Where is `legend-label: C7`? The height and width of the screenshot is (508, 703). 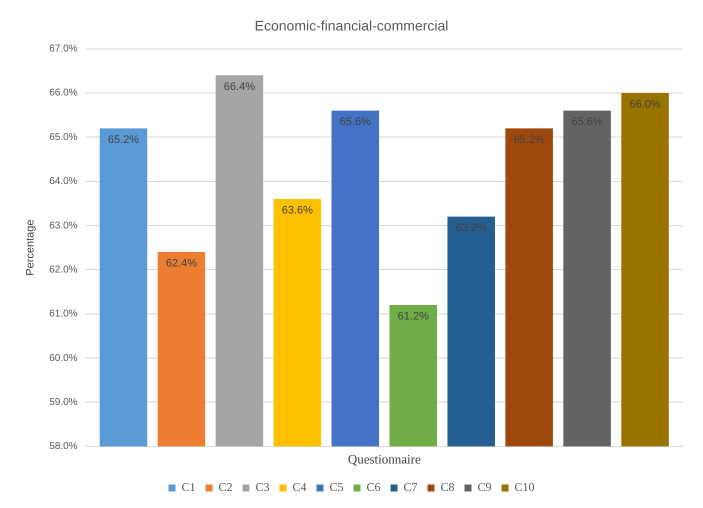 legend-label: C7 is located at coordinates (411, 487).